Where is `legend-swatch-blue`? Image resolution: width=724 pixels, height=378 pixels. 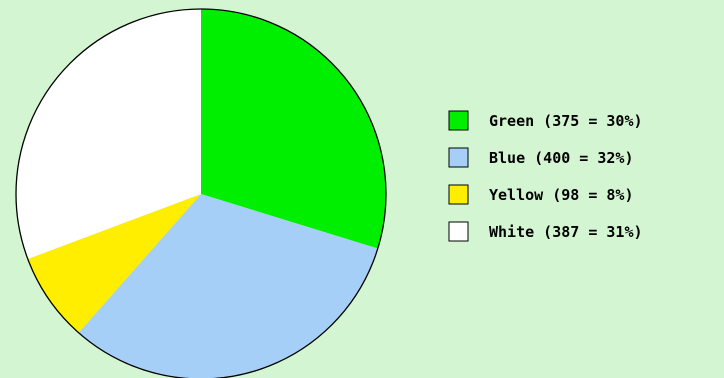 legend-swatch-blue is located at coordinates (458, 157).